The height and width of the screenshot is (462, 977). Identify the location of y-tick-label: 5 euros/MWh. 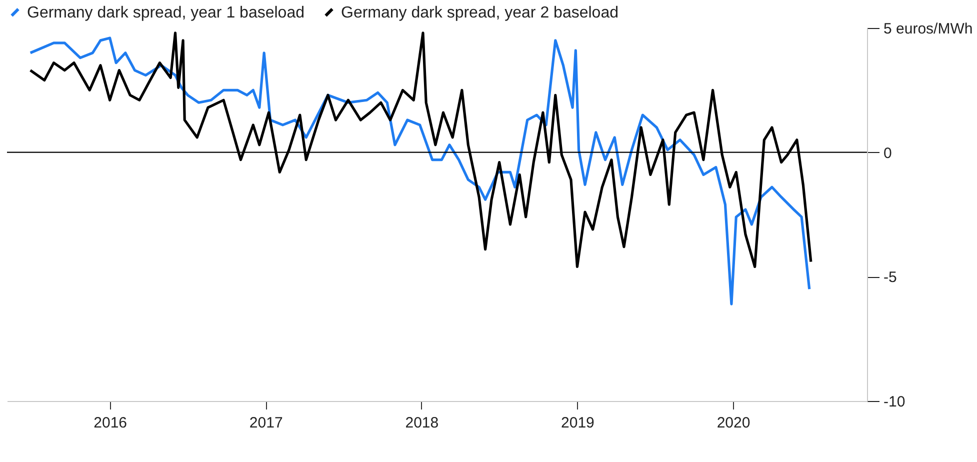
(928, 29).